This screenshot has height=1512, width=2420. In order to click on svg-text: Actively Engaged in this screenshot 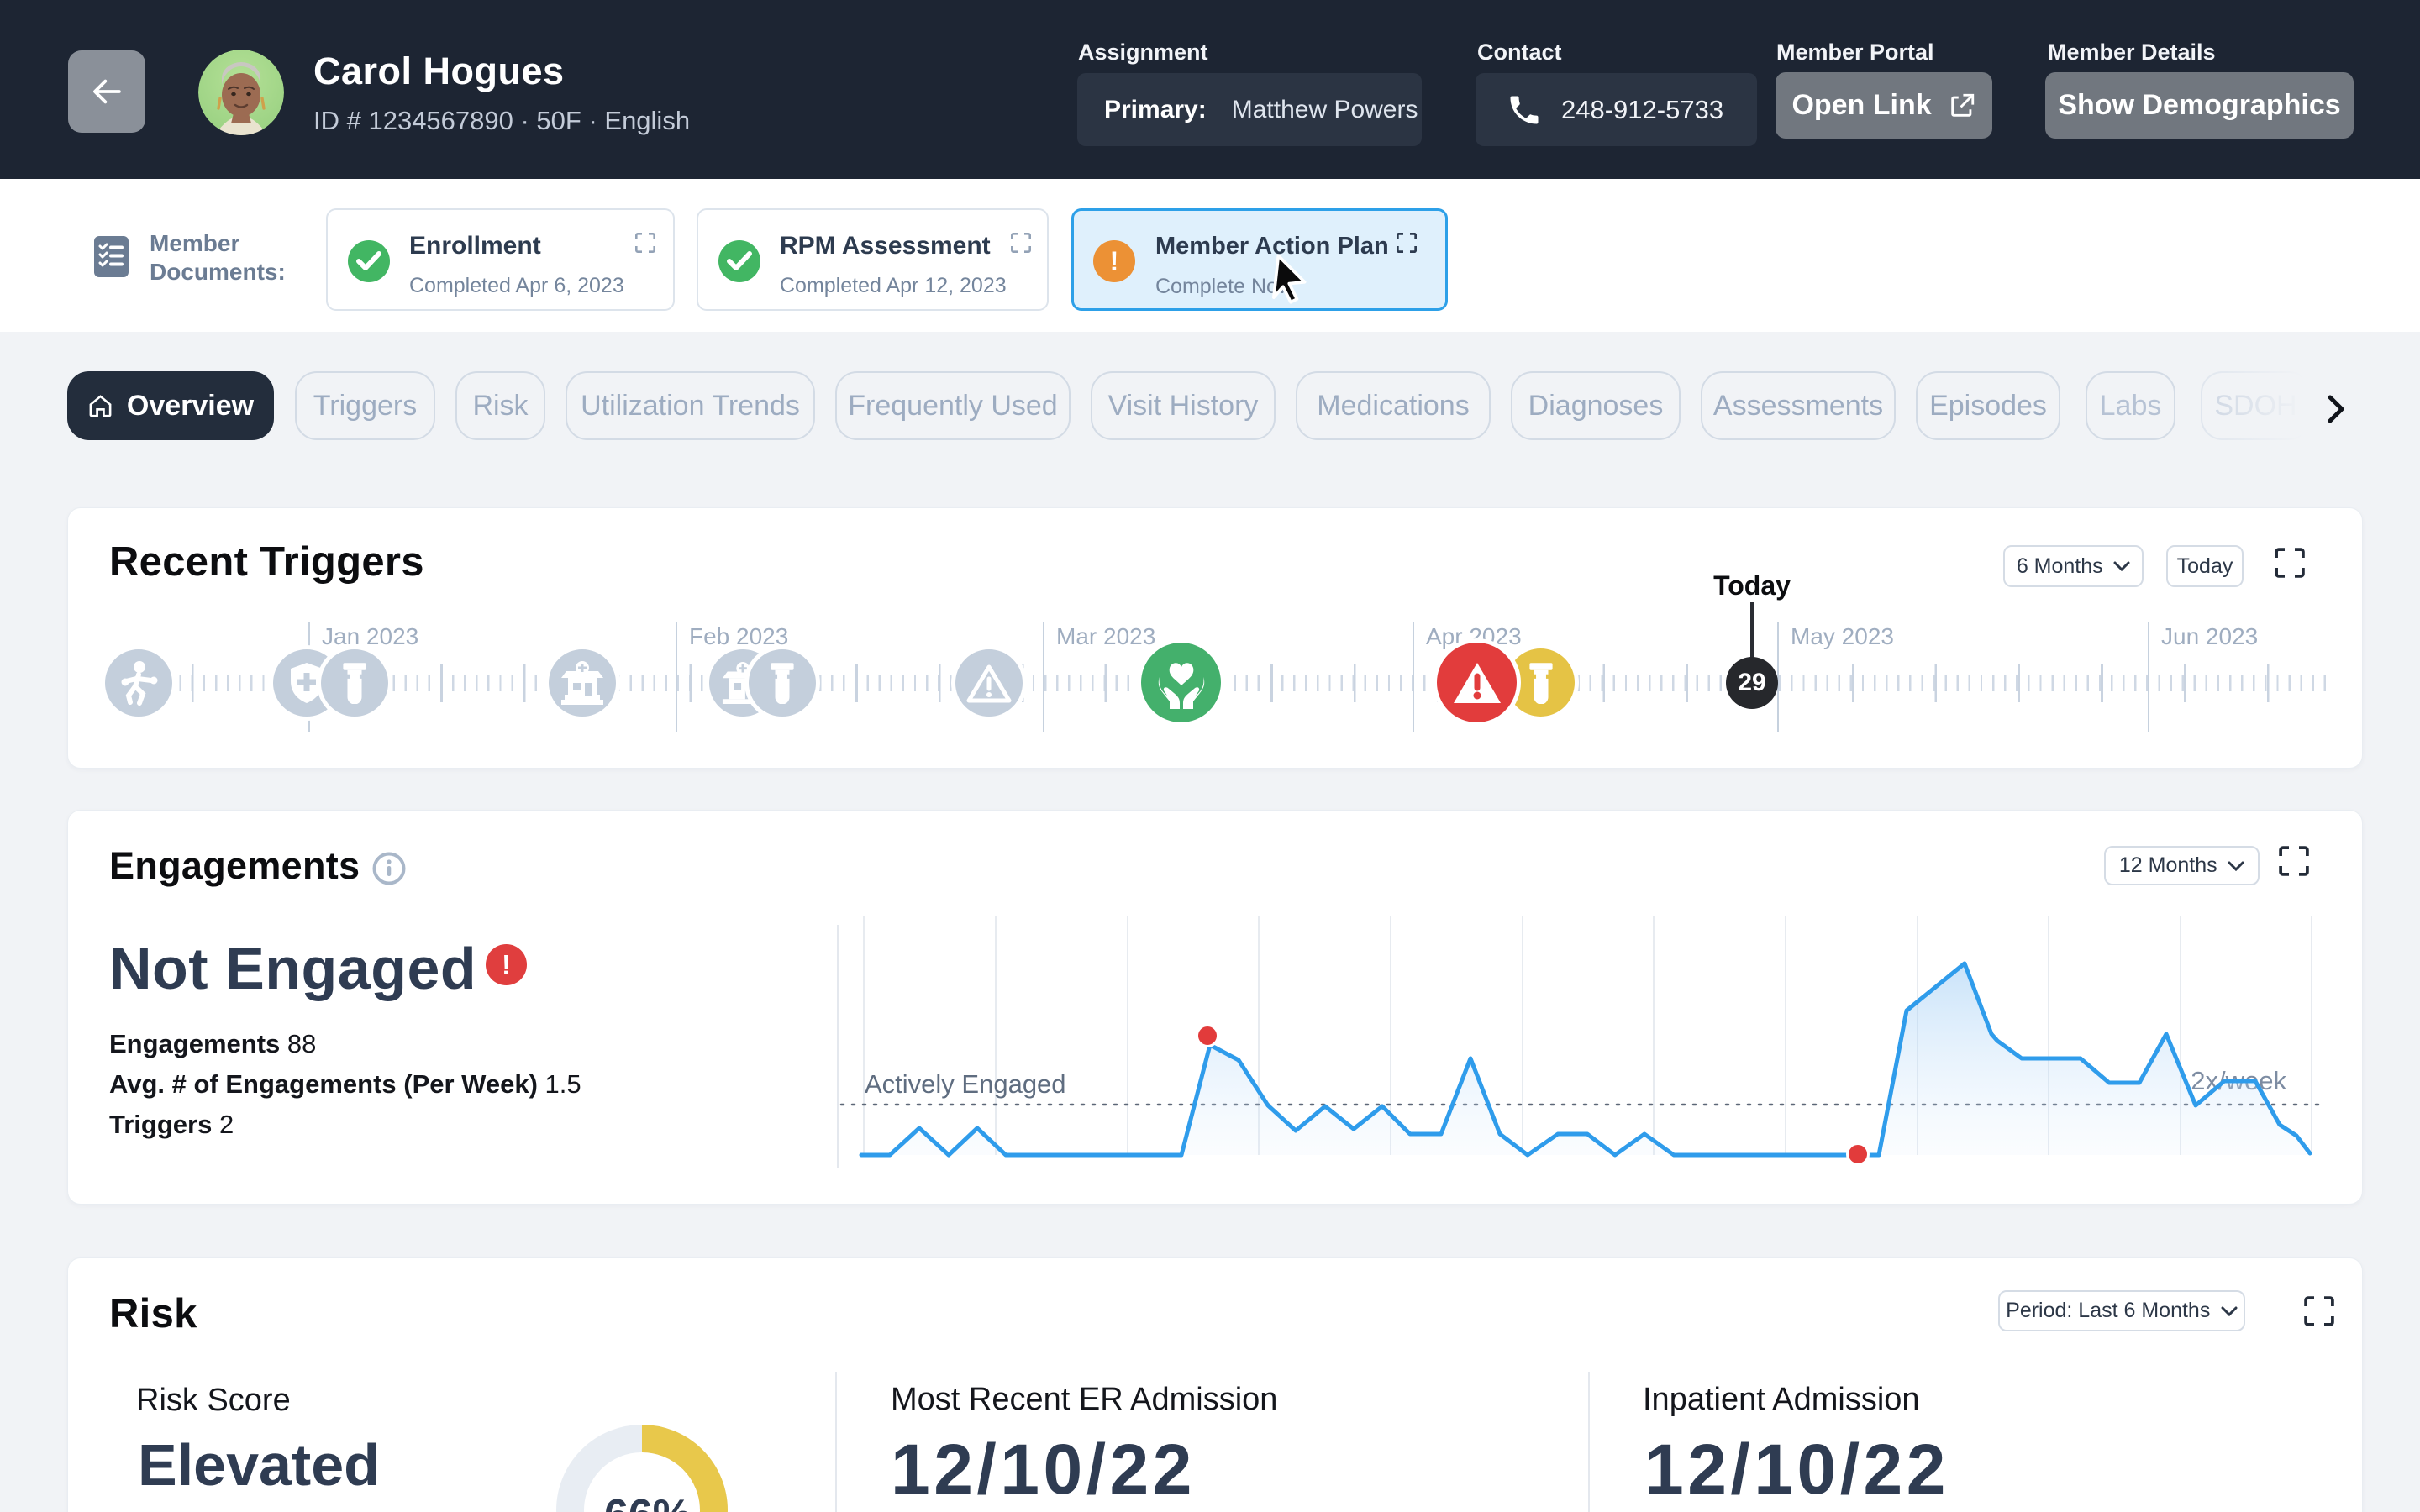, I will do `click(965, 1084)`.